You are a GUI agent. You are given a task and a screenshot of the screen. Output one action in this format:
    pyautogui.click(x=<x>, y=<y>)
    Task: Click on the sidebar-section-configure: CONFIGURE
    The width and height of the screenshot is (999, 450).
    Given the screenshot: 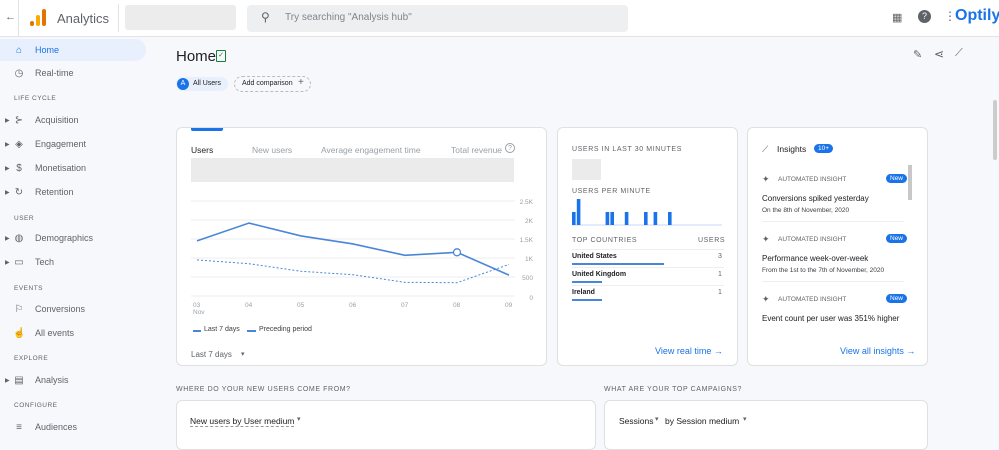 What is the action you would take?
    pyautogui.click(x=36, y=405)
    